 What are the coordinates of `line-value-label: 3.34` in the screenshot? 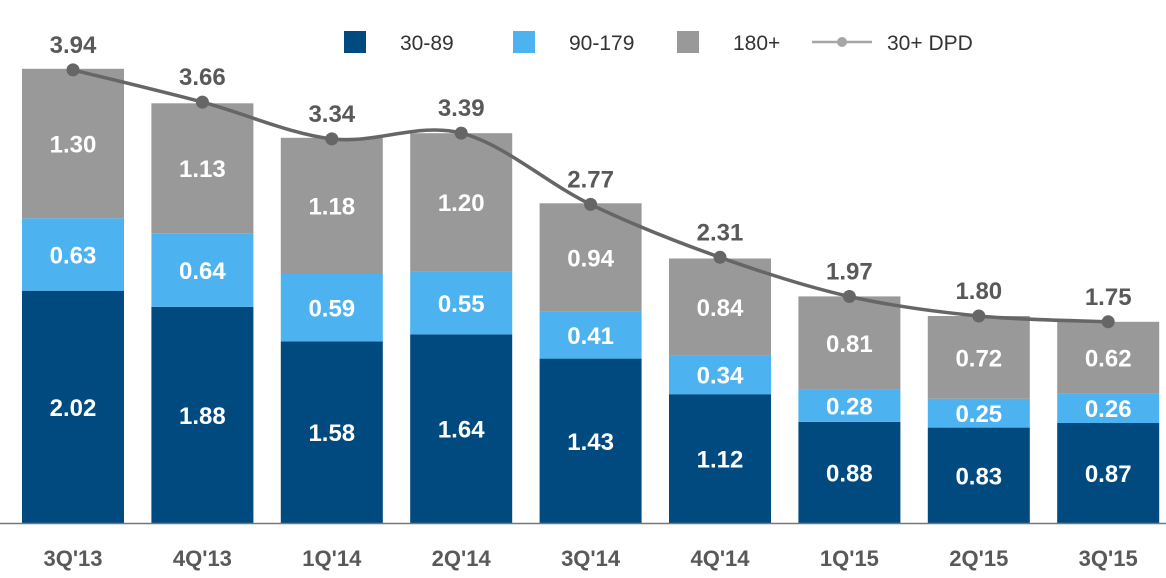 It's located at (331, 114).